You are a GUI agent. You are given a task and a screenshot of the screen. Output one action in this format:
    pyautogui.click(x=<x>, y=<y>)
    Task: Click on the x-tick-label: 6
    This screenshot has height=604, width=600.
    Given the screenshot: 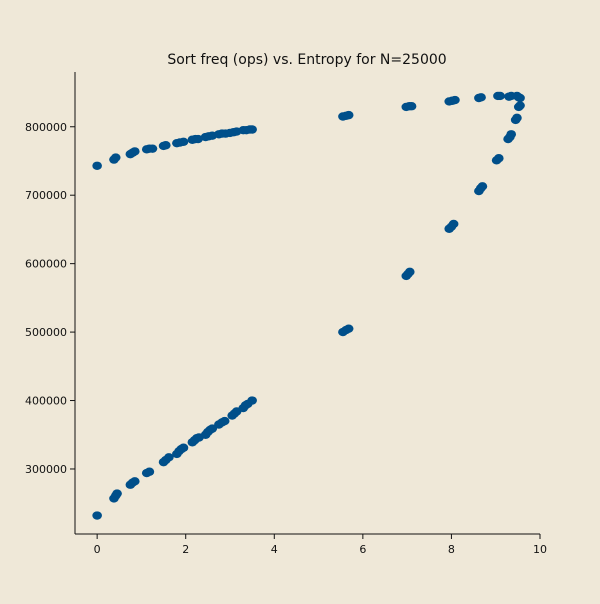 What is the action you would take?
    pyautogui.click(x=362, y=549)
    